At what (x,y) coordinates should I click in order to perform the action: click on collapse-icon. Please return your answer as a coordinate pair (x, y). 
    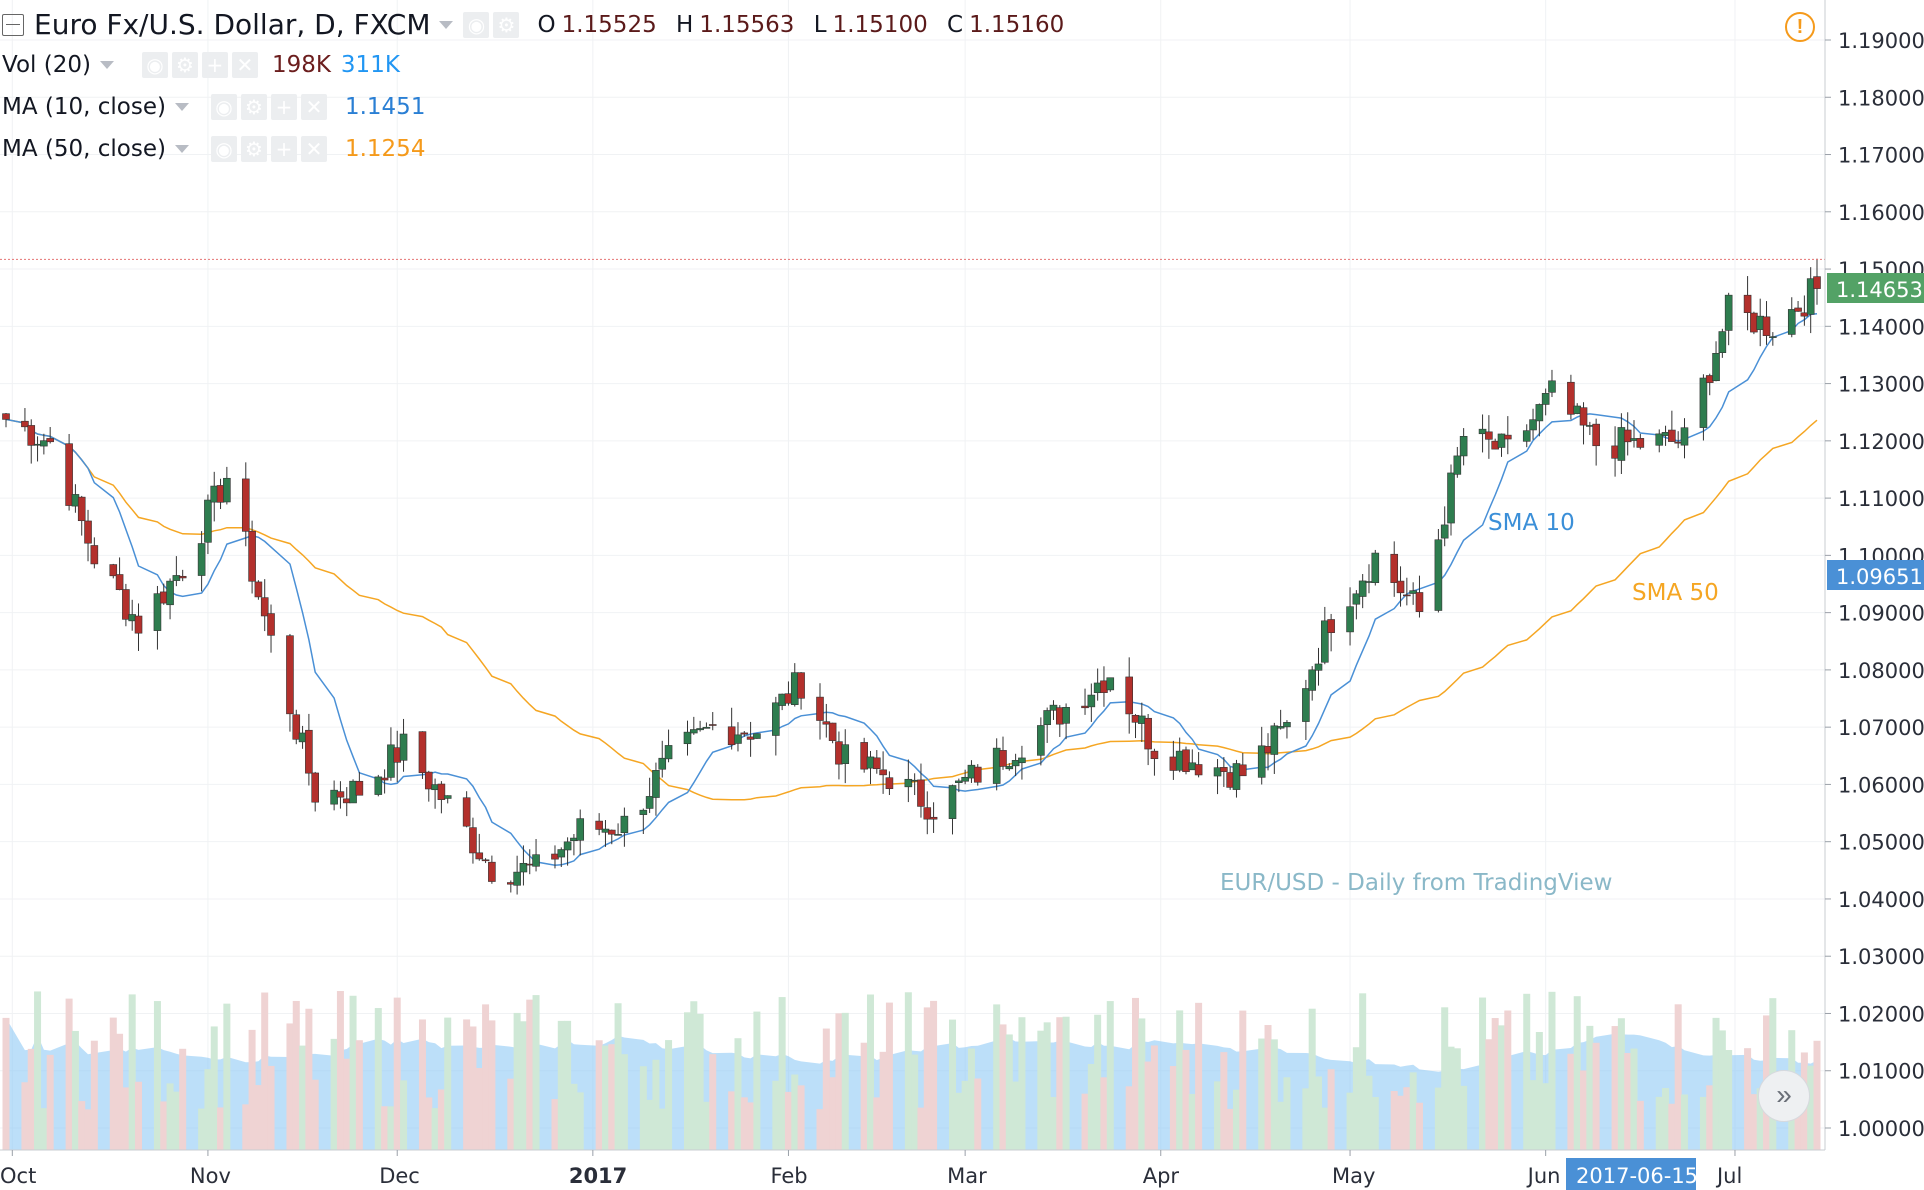
    Looking at the image, I should click on (13, 24).